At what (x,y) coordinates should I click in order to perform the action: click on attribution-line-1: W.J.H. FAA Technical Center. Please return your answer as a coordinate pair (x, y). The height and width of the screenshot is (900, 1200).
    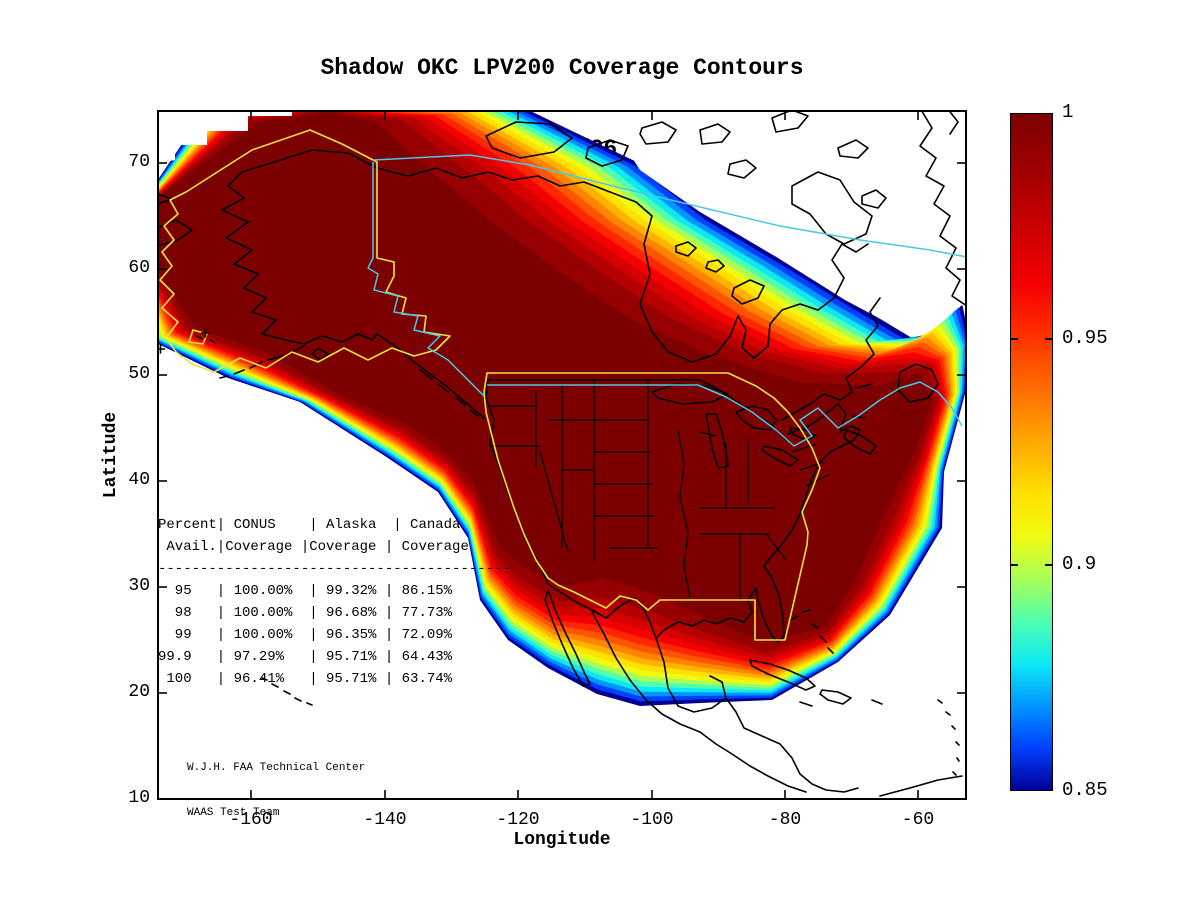
    Looking at the image, I should click on (276, 768).